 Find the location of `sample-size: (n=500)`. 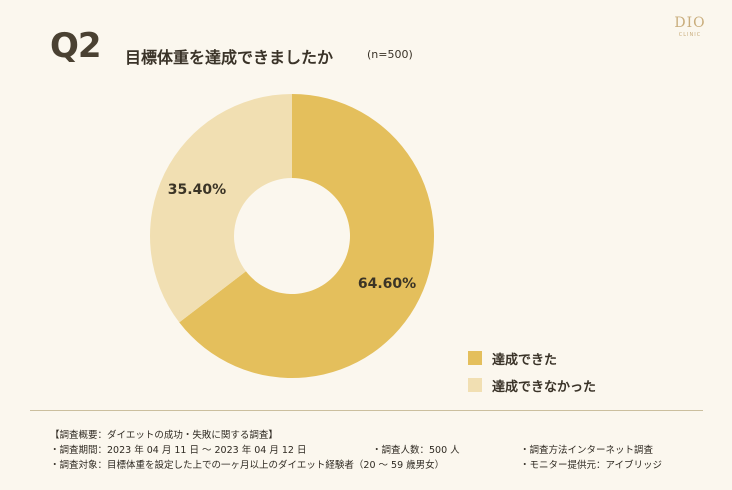

sample-size: (n=500) is located at coordinates (390, 54).